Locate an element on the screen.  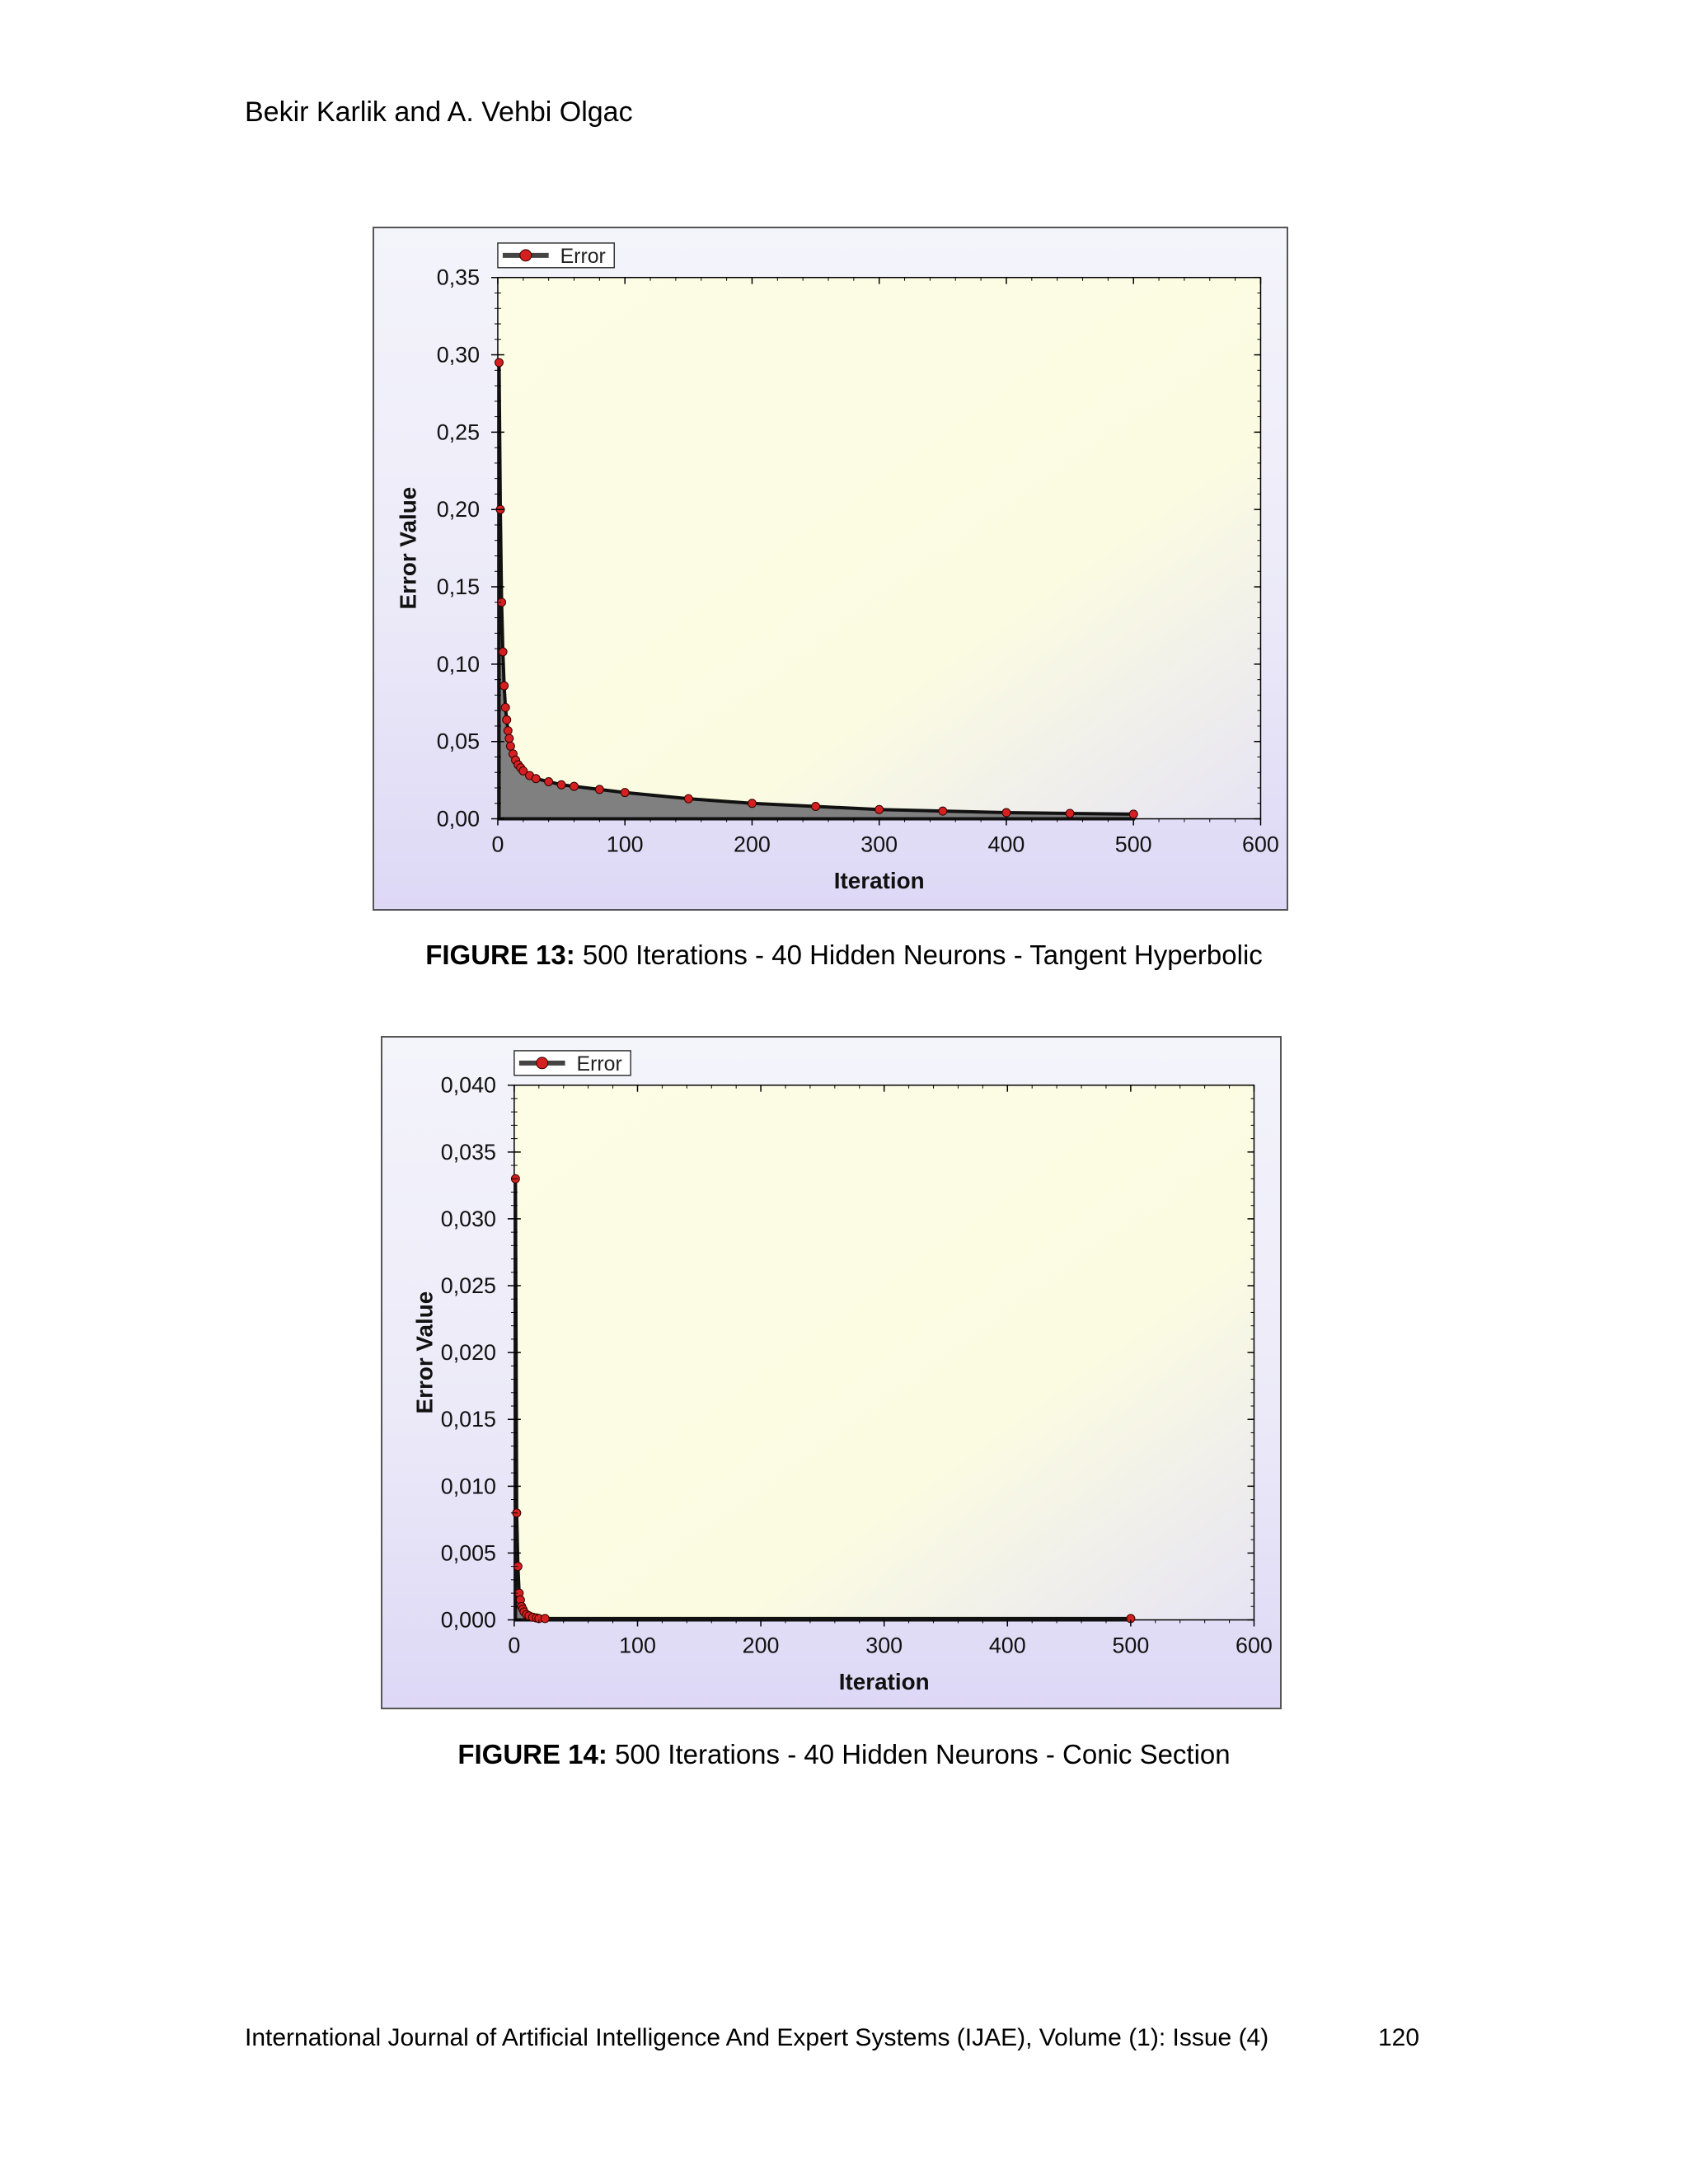
fig13-y-tick-label: 0,30 is located at coordinates (458, 354).